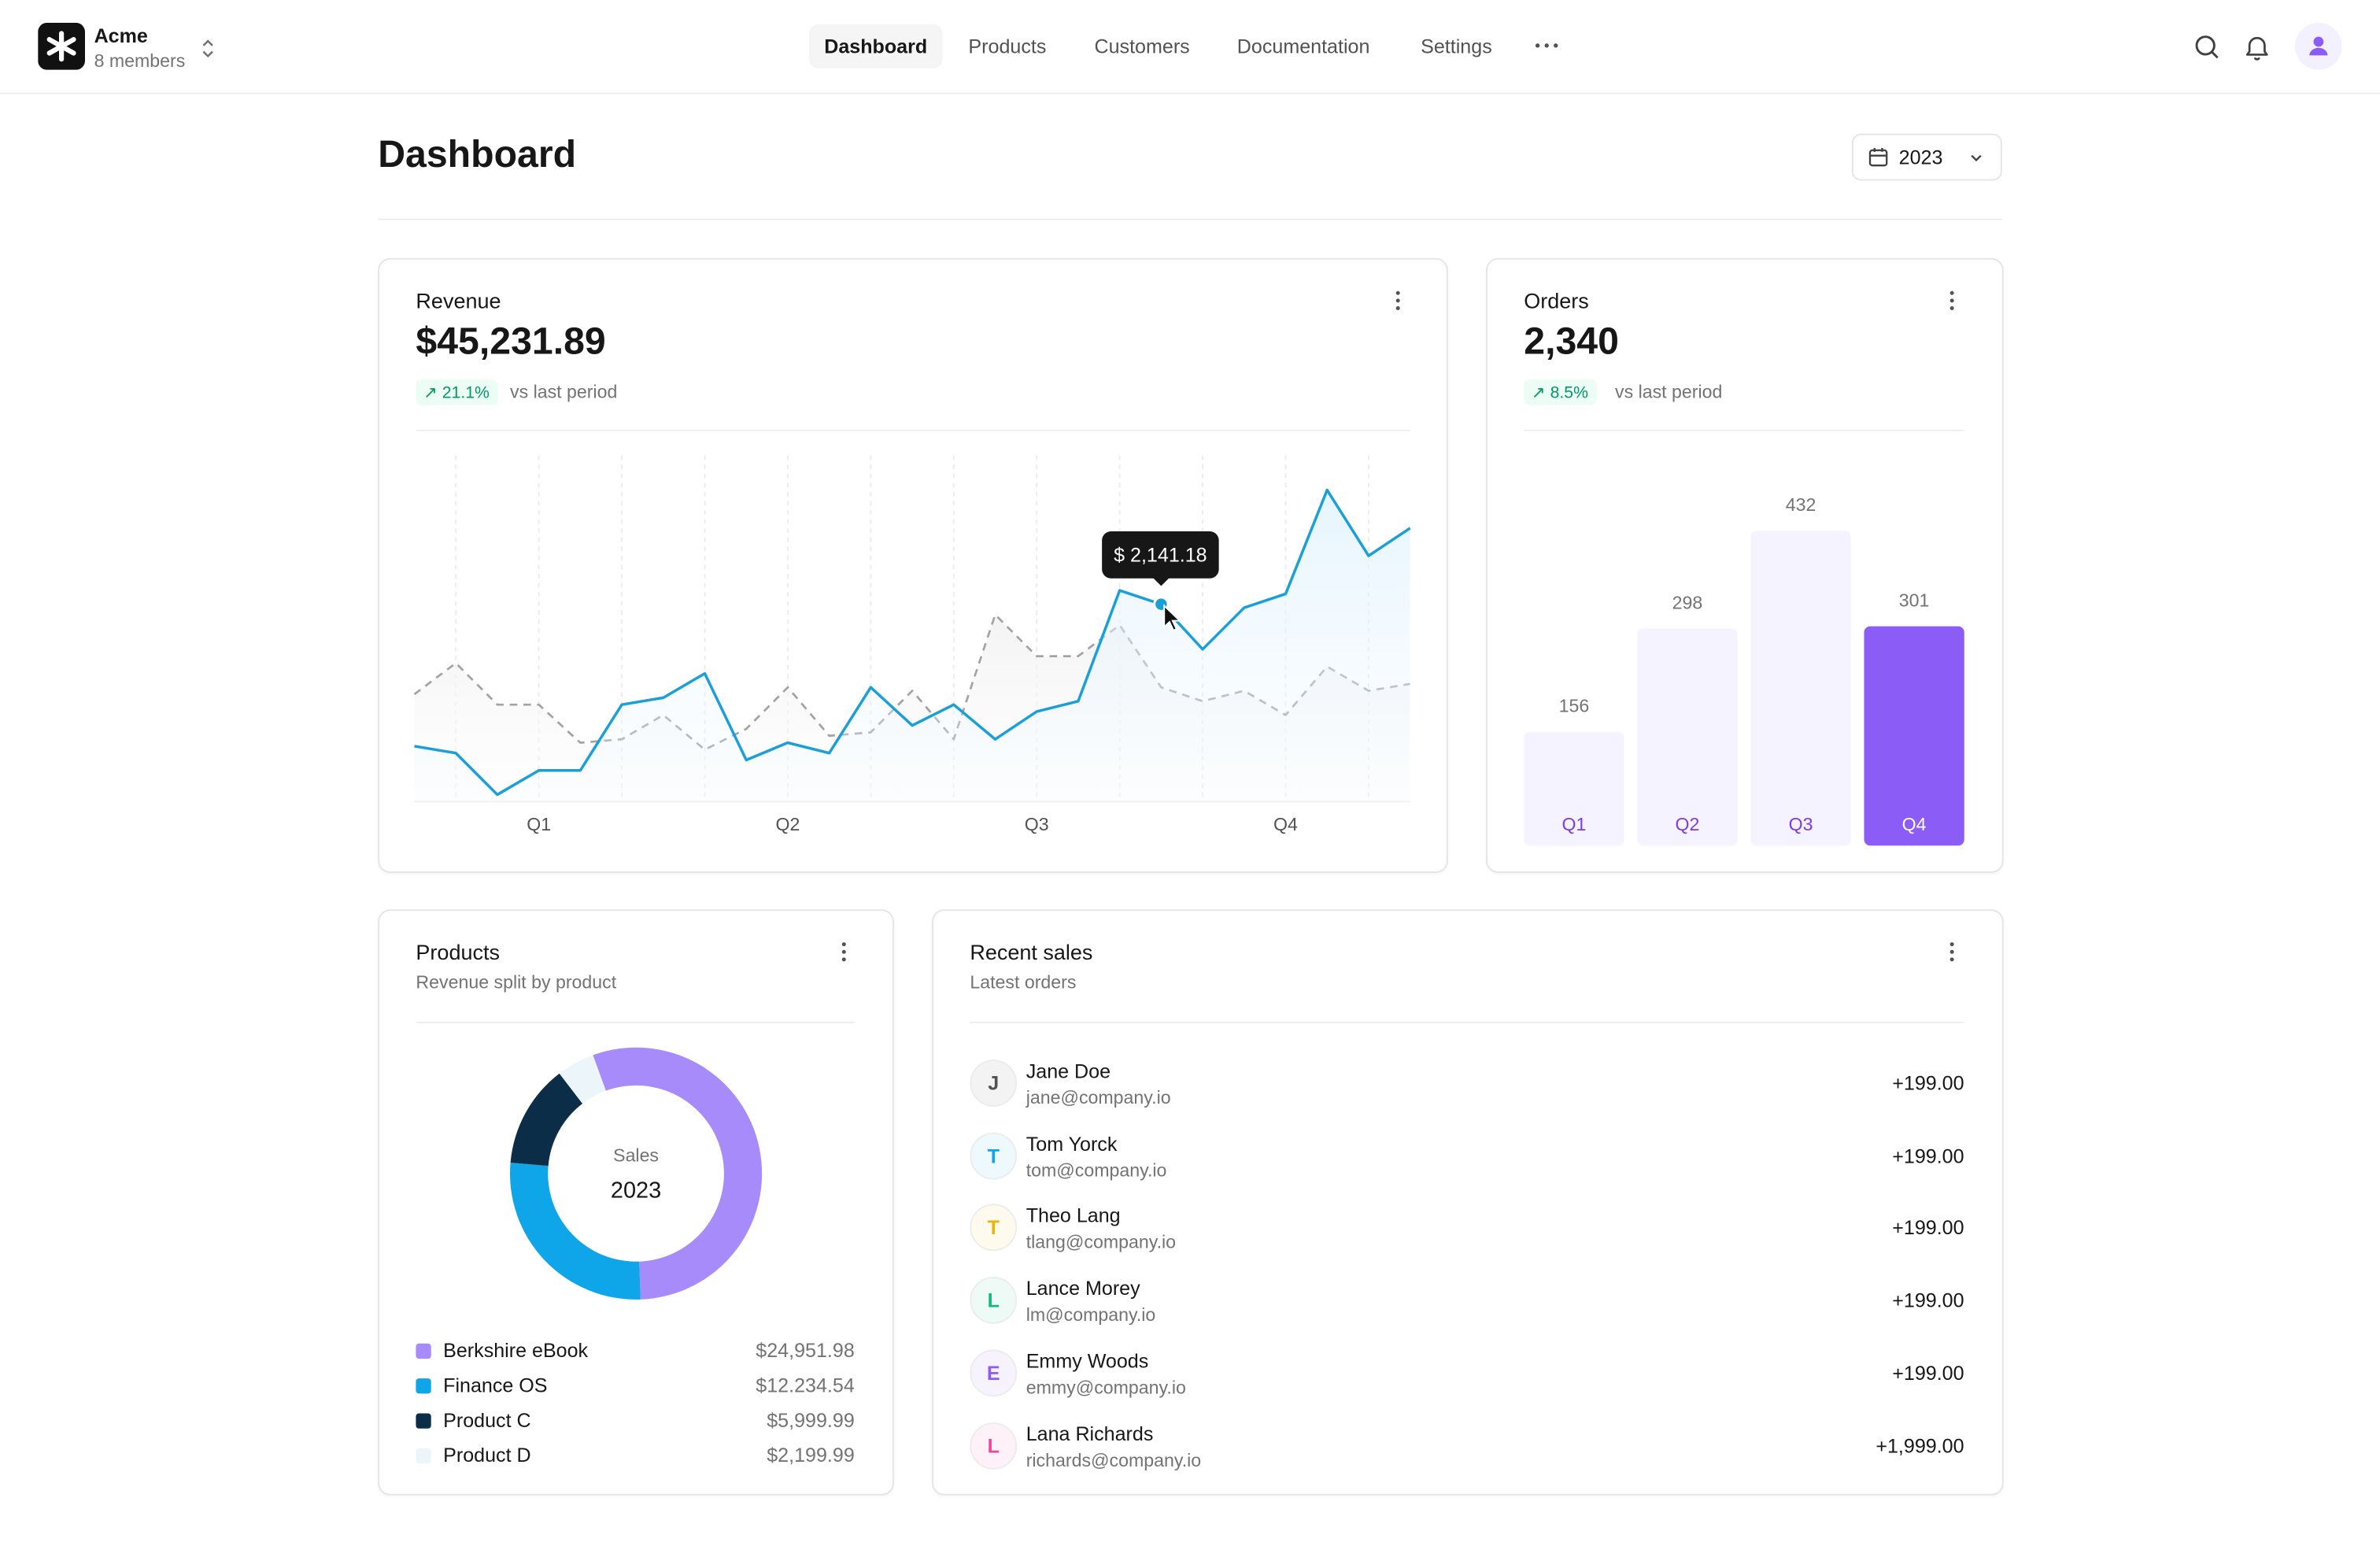 The height and width of the screenshot is (1546, 2380). Describe the element at coordinates (1096, 1170) in the screenshot. I see `customer-email: tom@company.io` at that location.